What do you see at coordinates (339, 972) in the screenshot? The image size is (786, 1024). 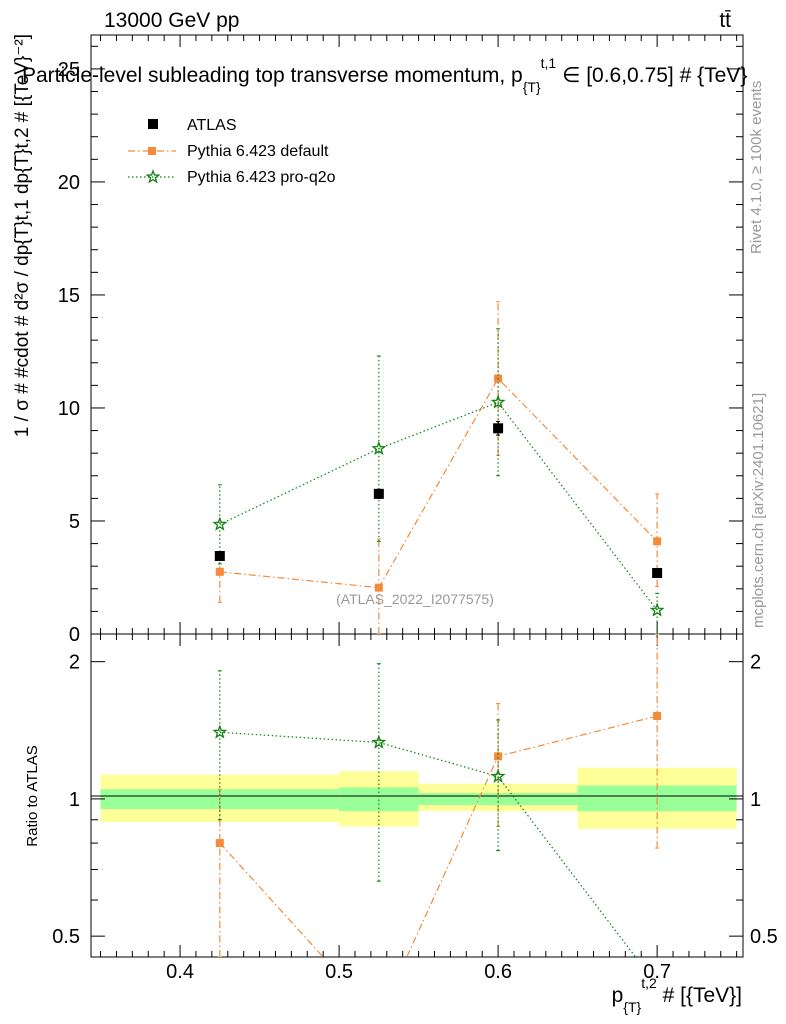 I see `x-tick-label: 0.5` at bounding box center [339, 972].